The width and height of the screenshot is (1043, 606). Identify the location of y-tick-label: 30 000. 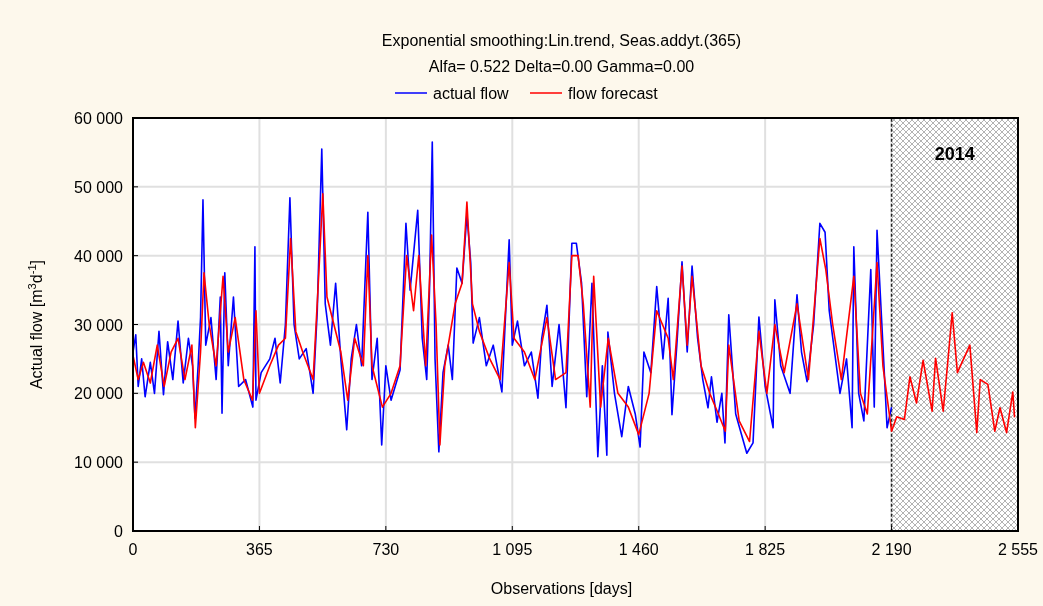
(99, 325).